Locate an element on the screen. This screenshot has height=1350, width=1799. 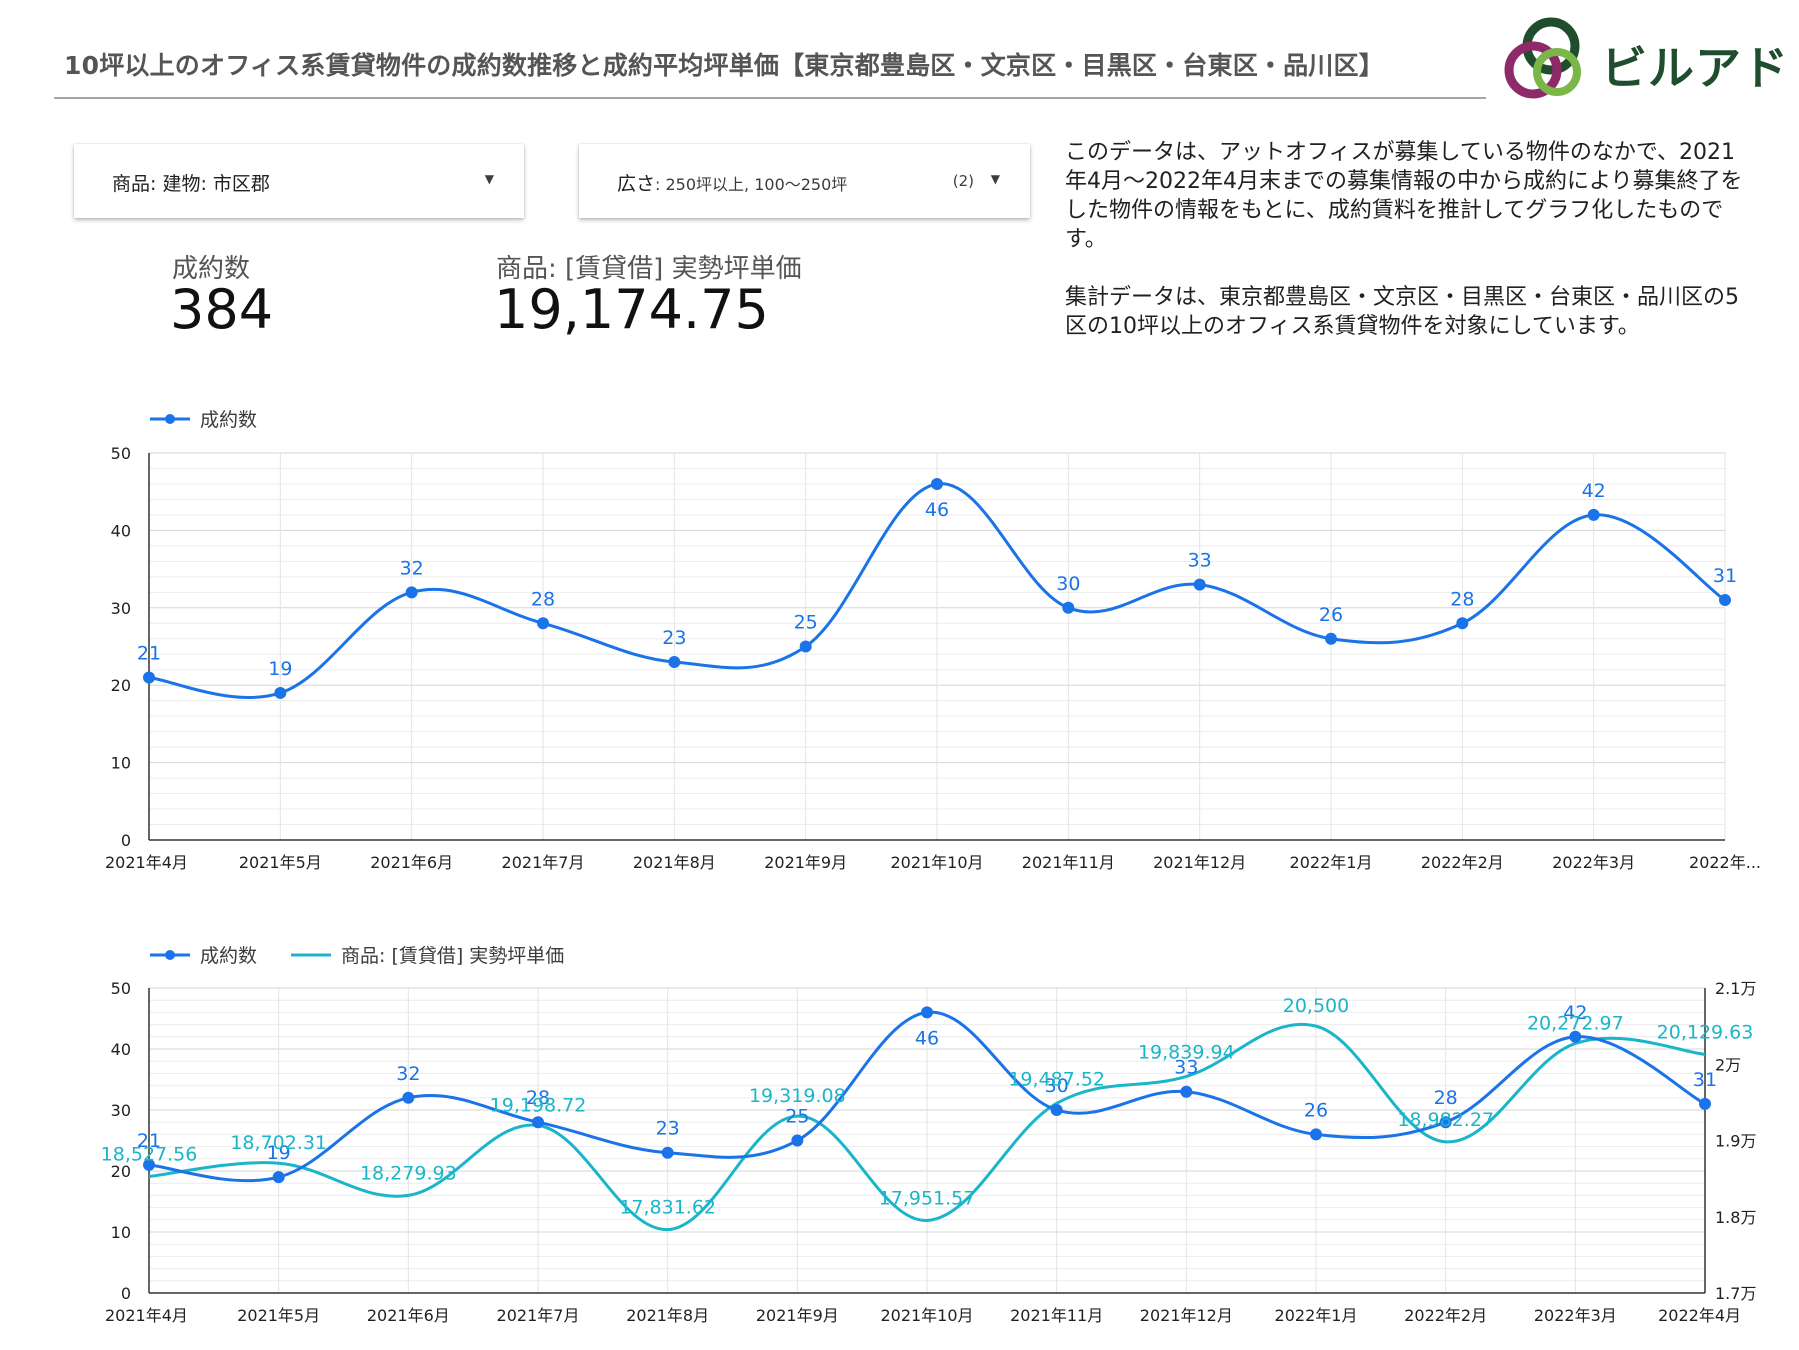
data-label: 18,279.93 is located at coordinates (408, 1173).